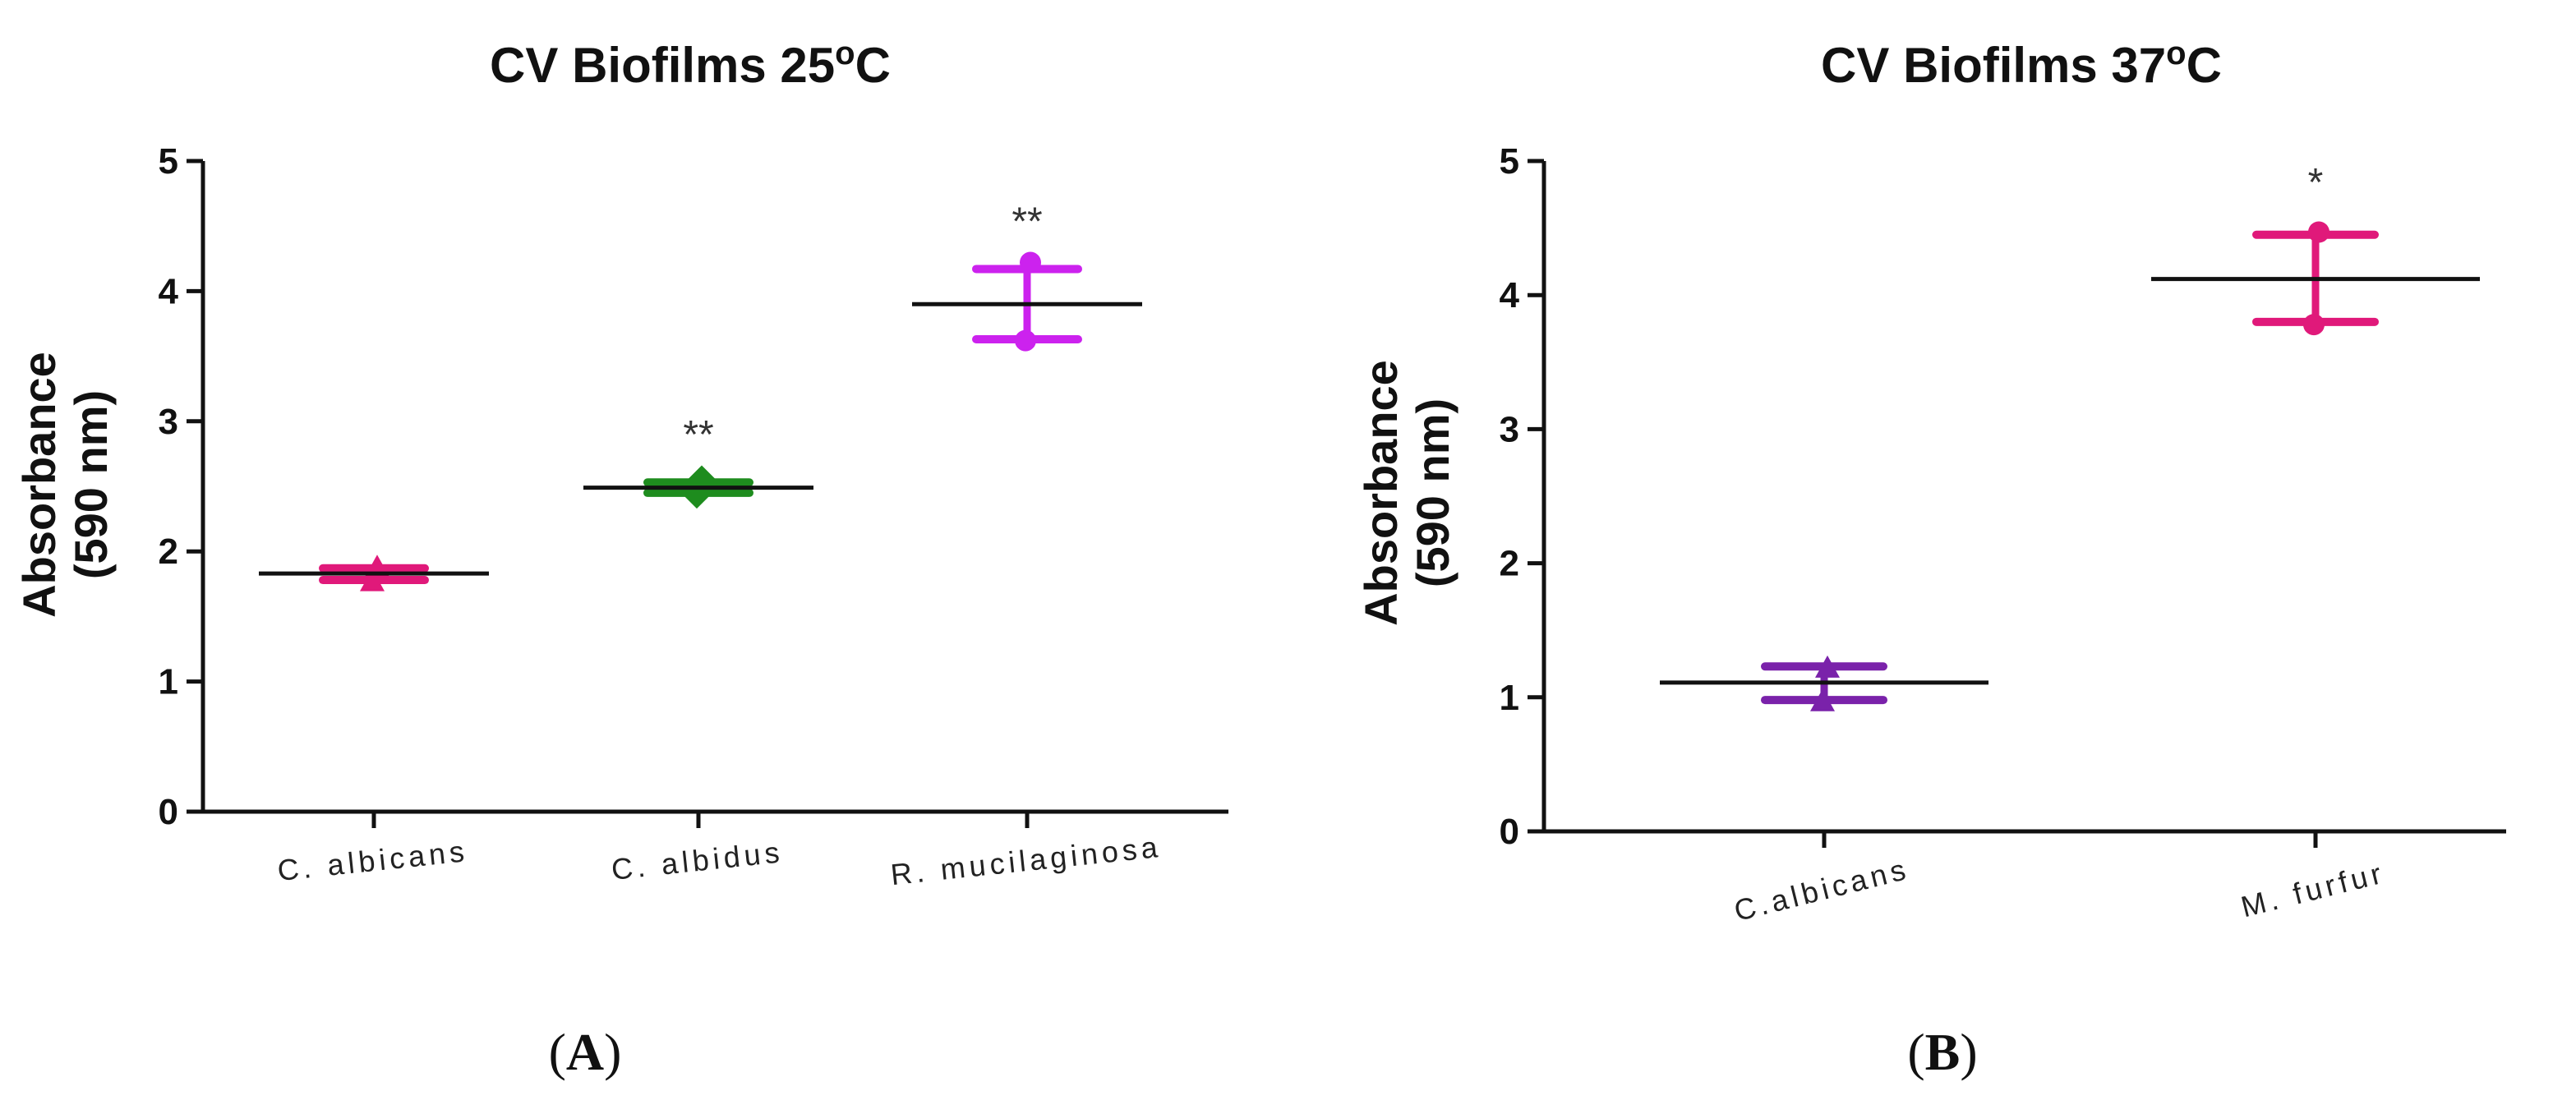 Image resolution: width=2576 pixels, height=1100 pixels. What do you see at coordinates (1509, 161) in the screenshot?
I see `panel-b-ytick-label: 5` at bounding box center [1509, 161].